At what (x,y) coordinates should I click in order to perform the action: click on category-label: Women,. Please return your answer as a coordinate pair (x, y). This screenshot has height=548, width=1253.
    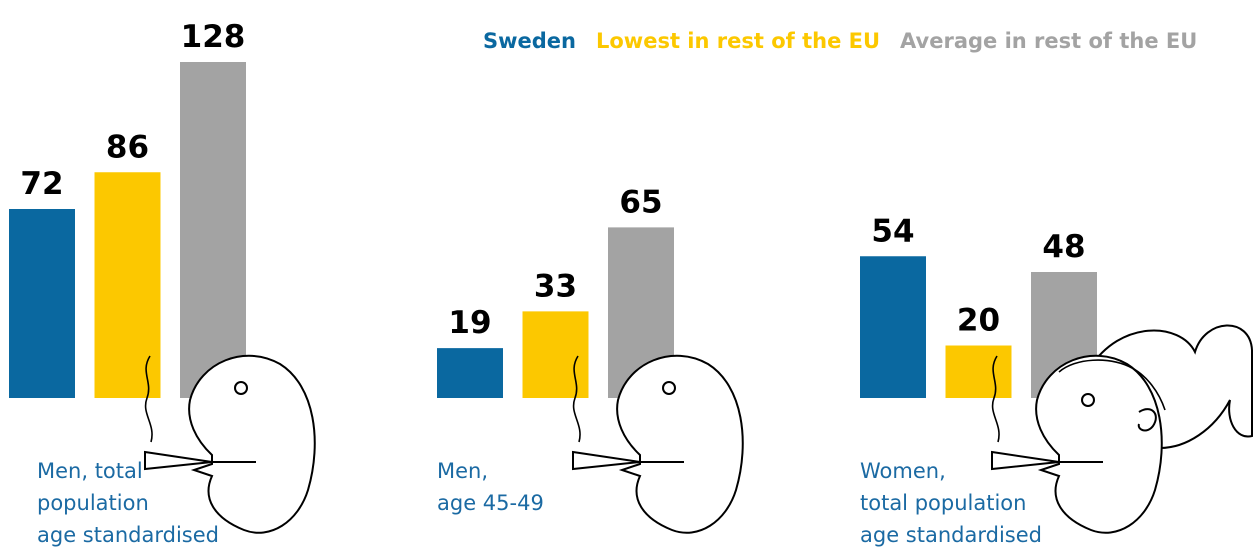
    Looking at the image, I should click on (903, 471).